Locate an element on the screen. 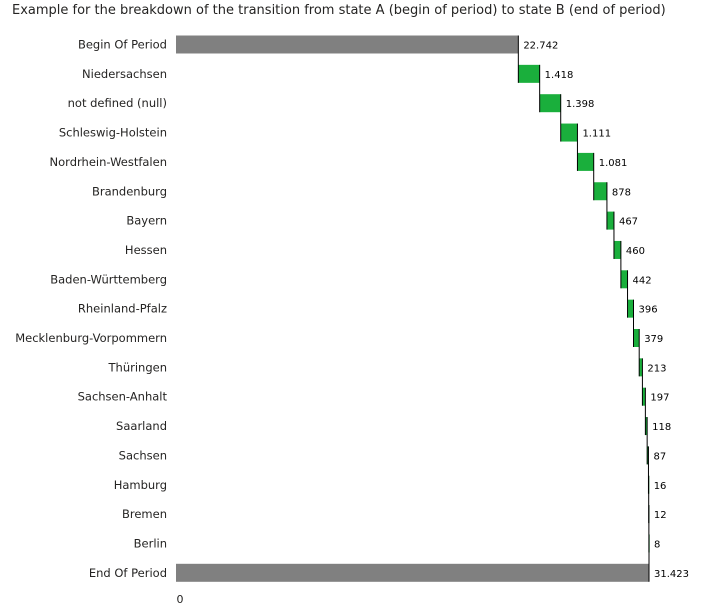 This screenshot has height=616, width=708. value-label-mecklenburg-vorpommern: 379 is located at coordinates (653, 339).